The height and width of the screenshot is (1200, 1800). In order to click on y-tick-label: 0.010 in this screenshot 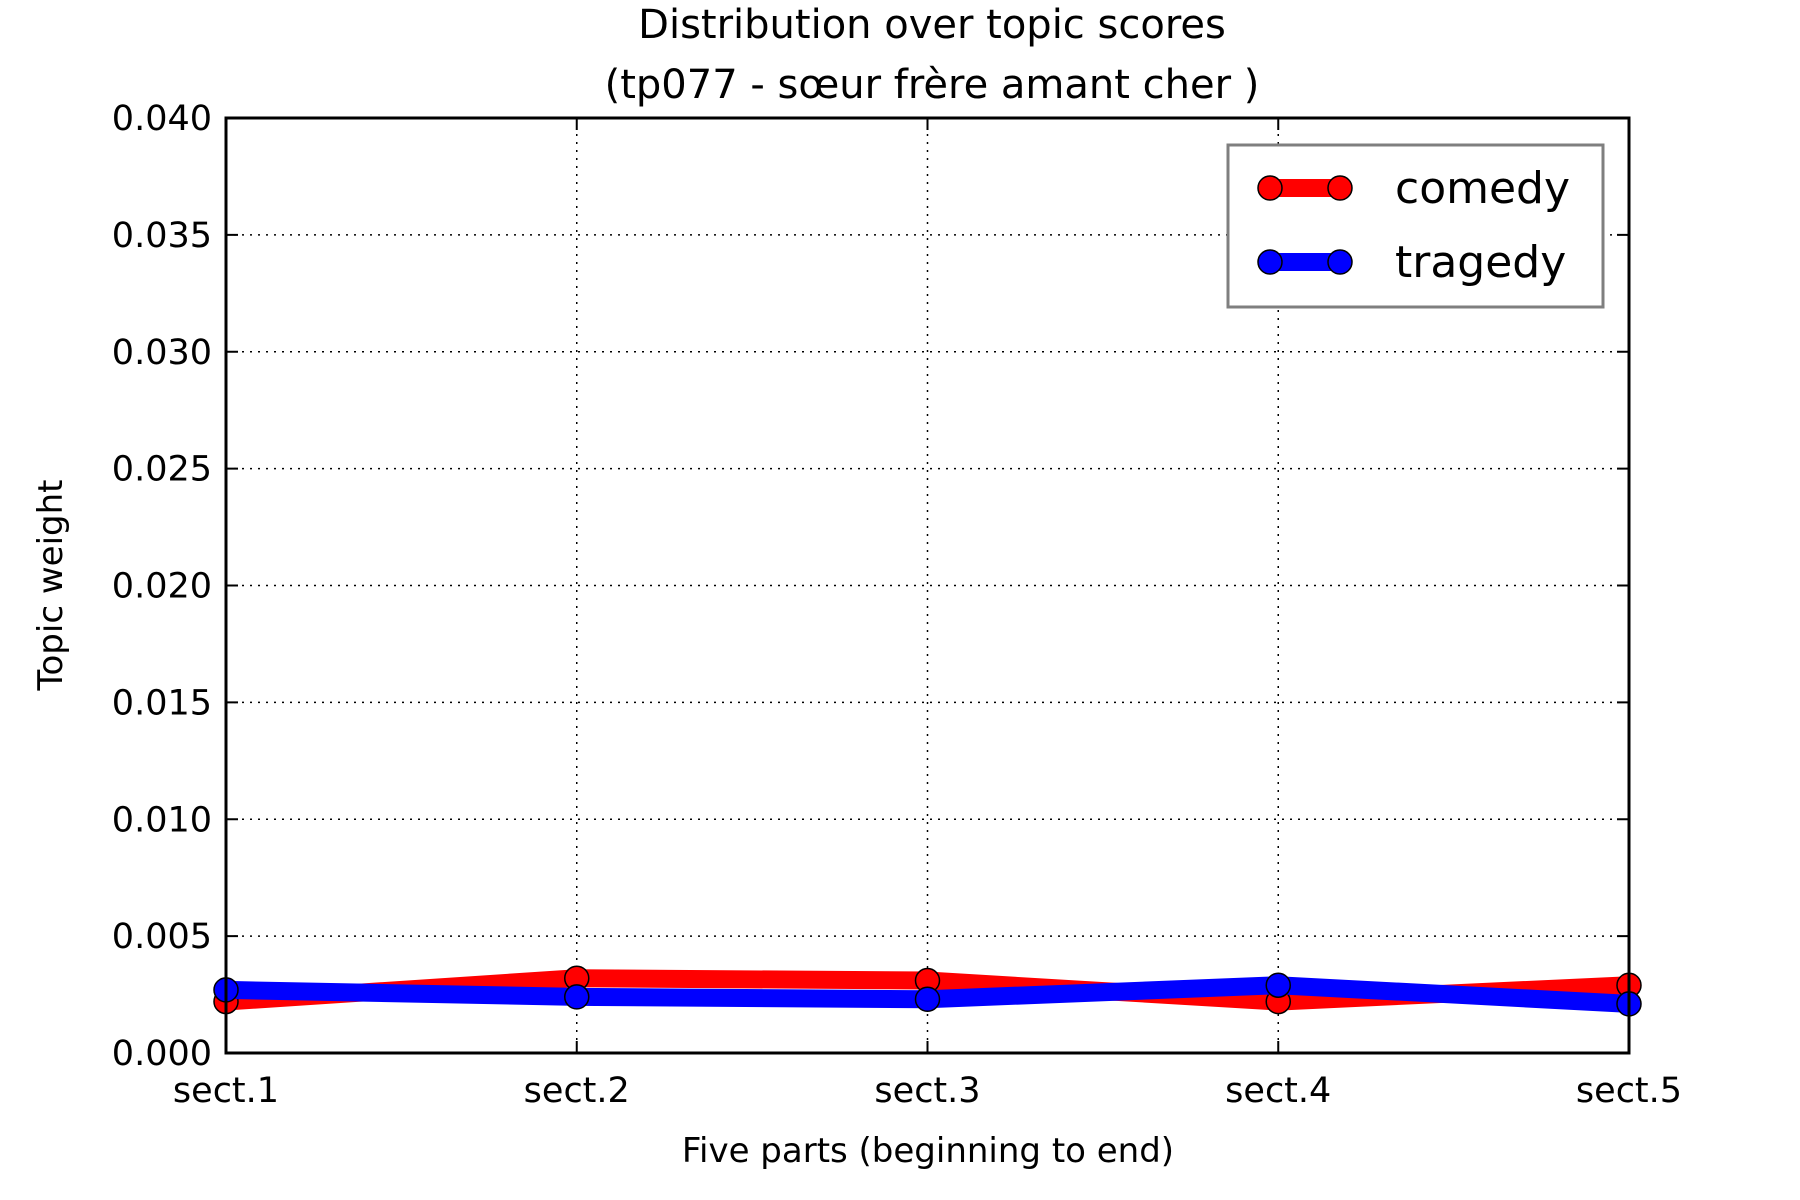, I will do `click(162, 820)`.